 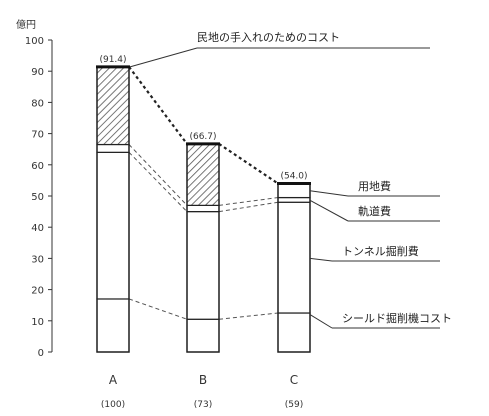 What do you see at coordinates (294, 380) in the screenshot?
I see `category-label: C` at bounding box center [294, 380].